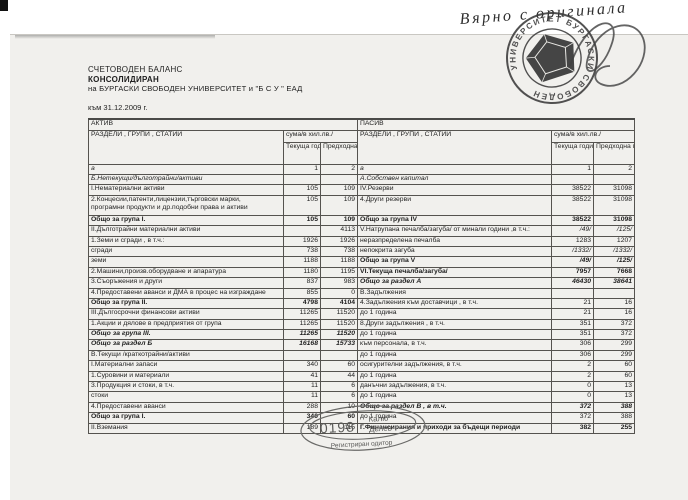 This screenshot has width=688, height=500. I want to click on passive-current-value: 382, so click(573, 428).